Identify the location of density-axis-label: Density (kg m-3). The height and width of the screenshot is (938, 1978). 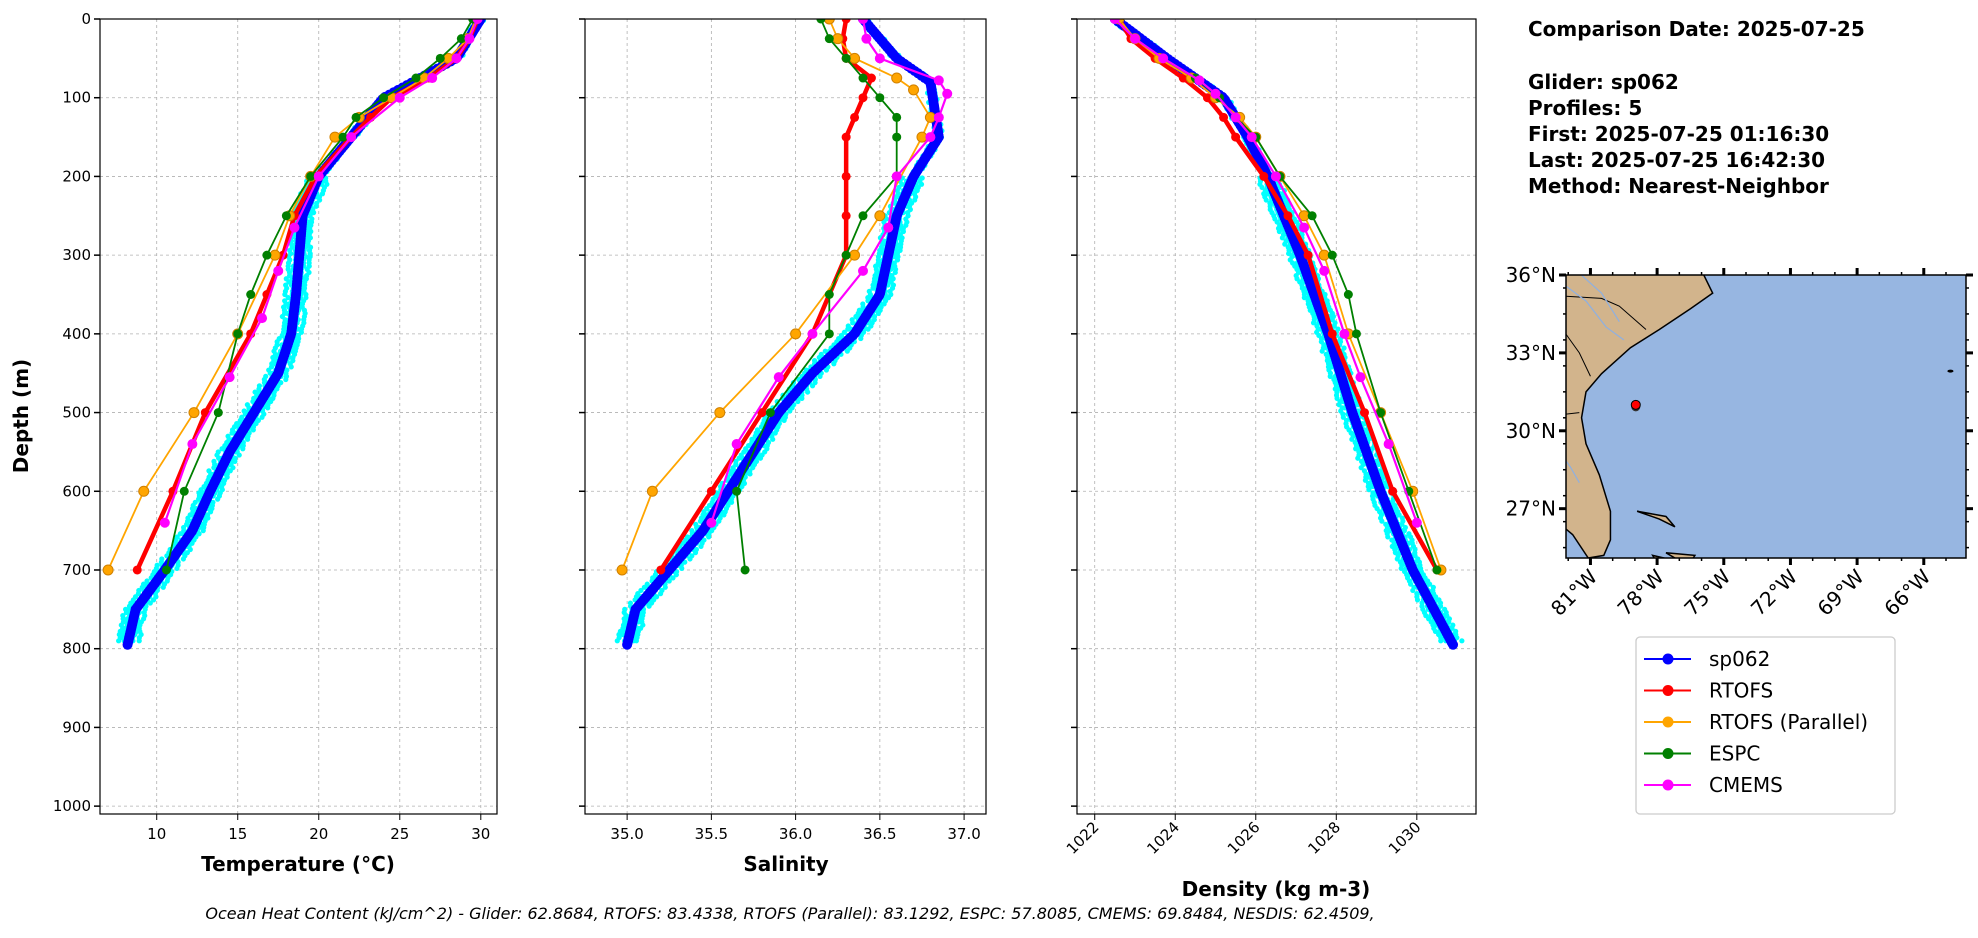
(1276, 889).